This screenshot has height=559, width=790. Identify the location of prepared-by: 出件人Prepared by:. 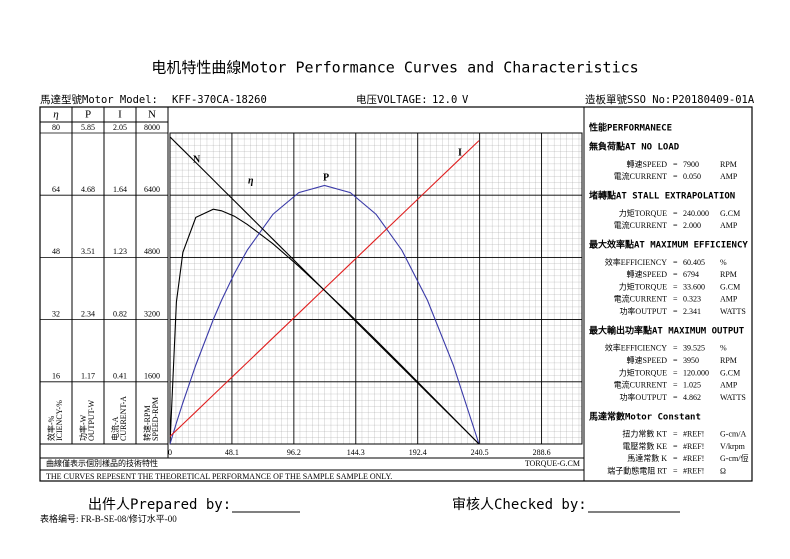
(159, 505).